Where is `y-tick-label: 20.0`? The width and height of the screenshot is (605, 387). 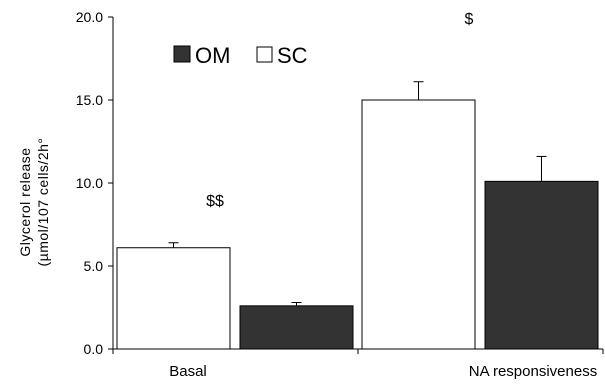 y-tick-label: 20.0 is located at coordinates (89, 17).